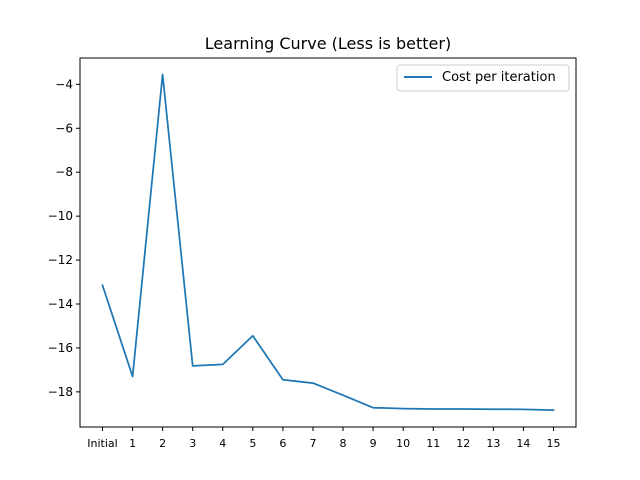  What do you see at coordinates (433, 443) in the screenshot?
I see `x-tick-label: 11` at bounding box center [433, 443].